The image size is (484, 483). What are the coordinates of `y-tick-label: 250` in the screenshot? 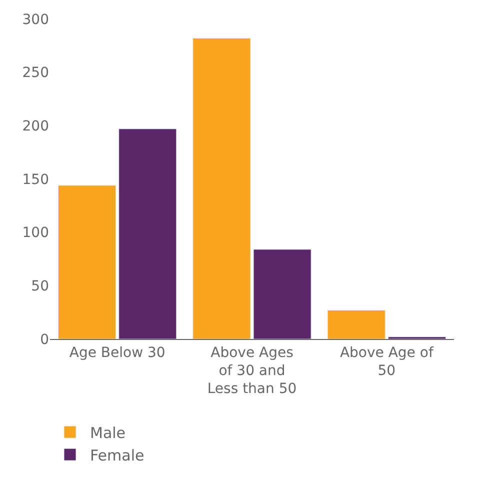 It's located at (35, 73).